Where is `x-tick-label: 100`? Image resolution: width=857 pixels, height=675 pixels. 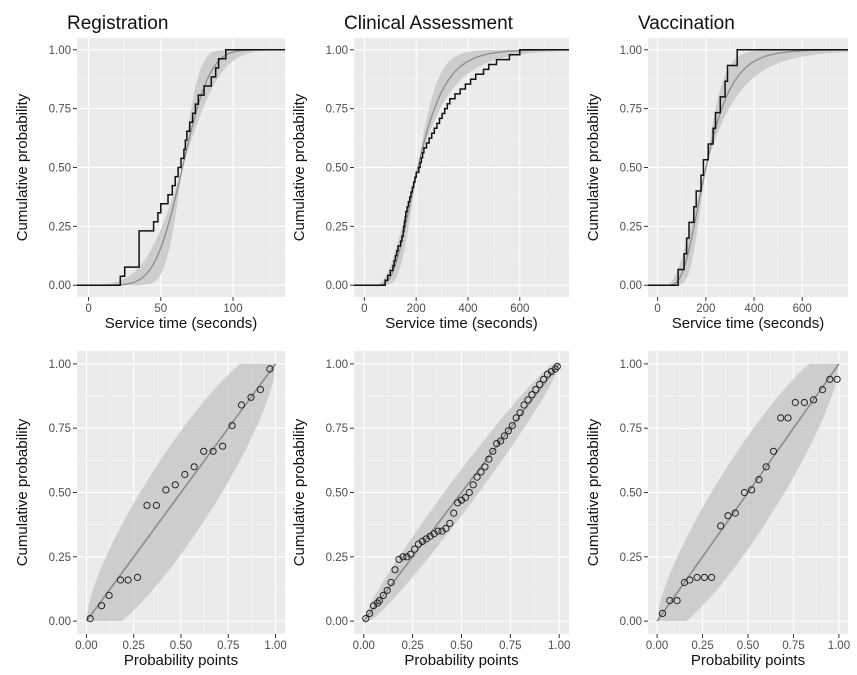 x-tick-label: 100 is located at coordinates (232, 309).